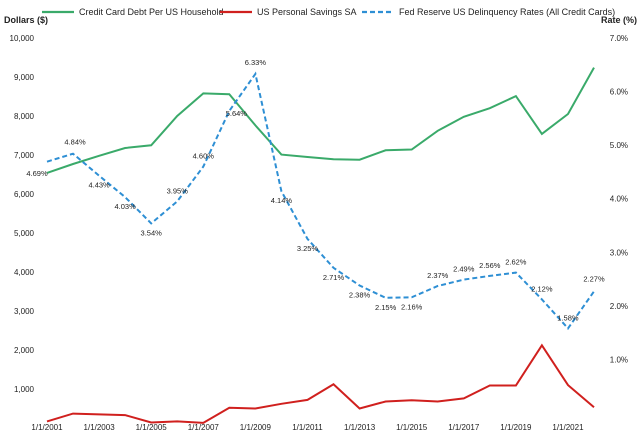 Image resolution: width=640 pixels, height=439 pixels. What do you see at coordinates (151, 12) in the screenshot?
I see `legend-label-credit-card-debt: Credit Card Debt Per US Household` at bounding box center [151, 12].